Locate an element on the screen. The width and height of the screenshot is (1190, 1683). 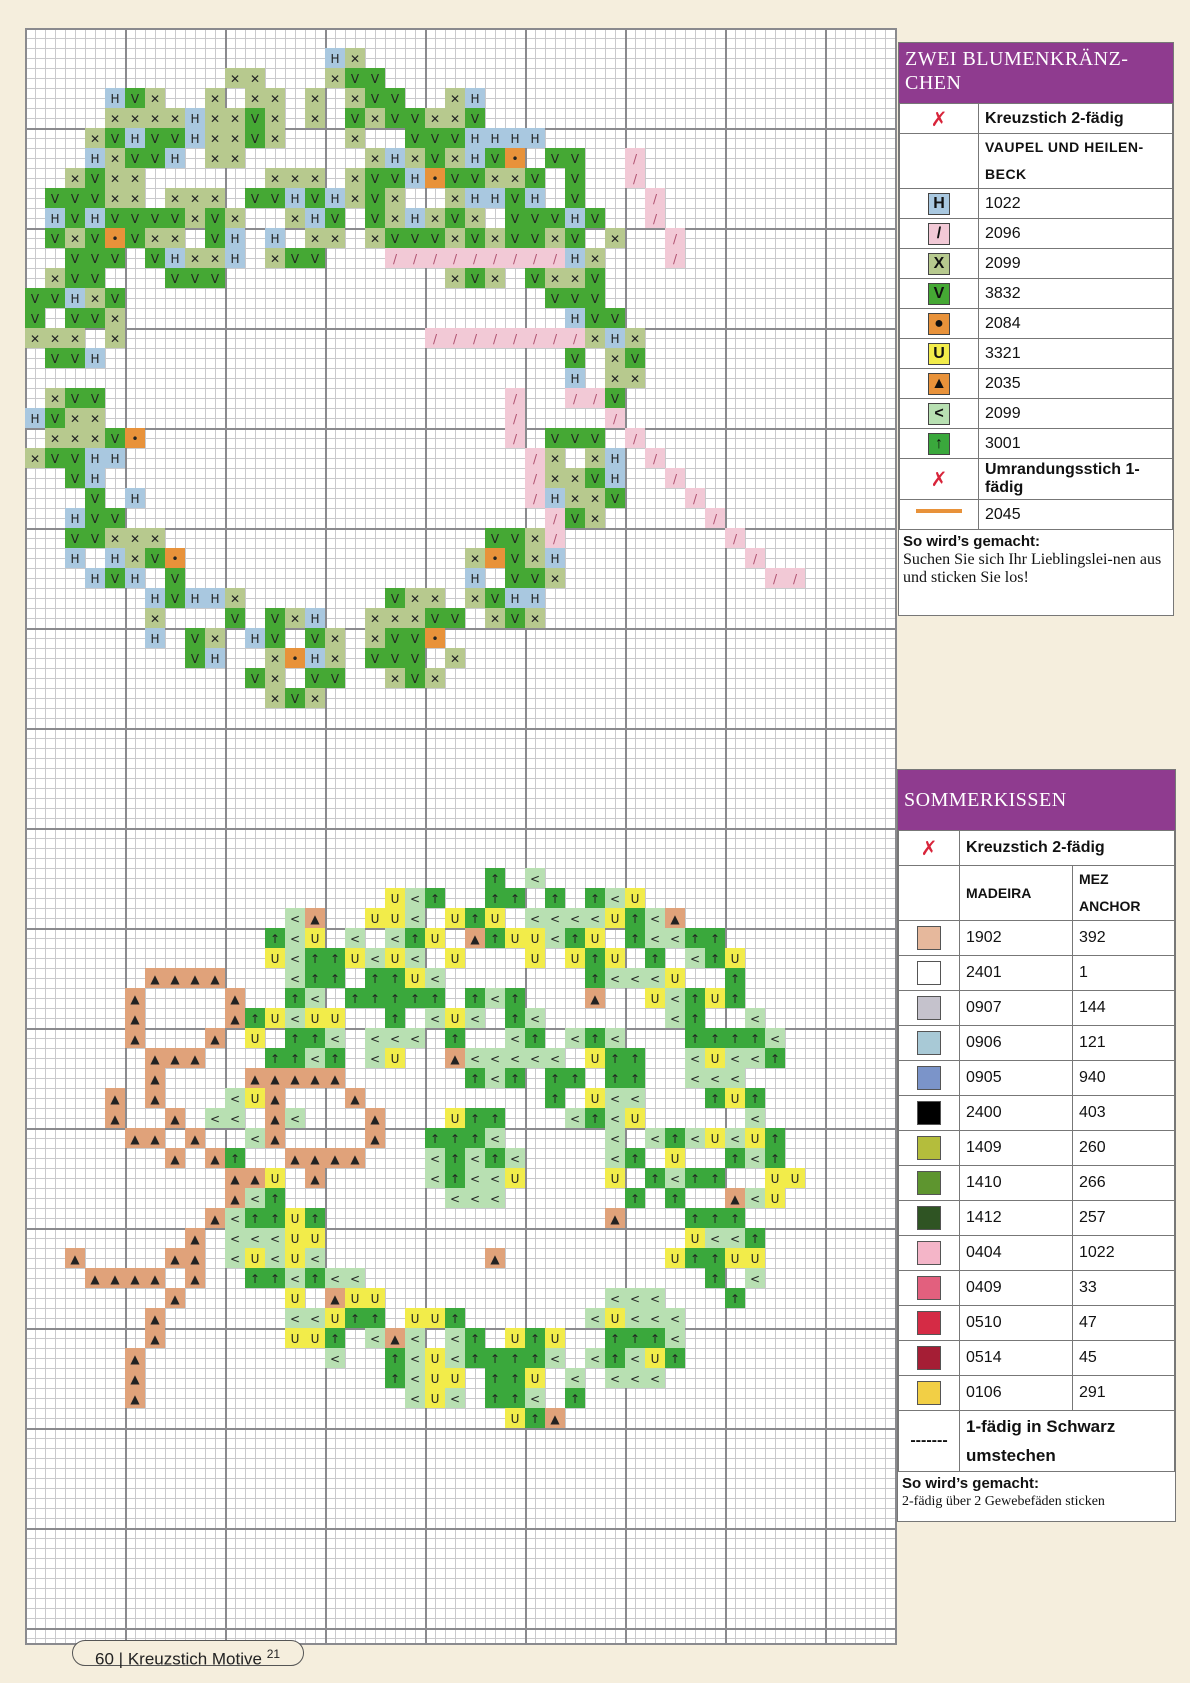
legend-row: <2099 is located at coordinates (1036, 413).